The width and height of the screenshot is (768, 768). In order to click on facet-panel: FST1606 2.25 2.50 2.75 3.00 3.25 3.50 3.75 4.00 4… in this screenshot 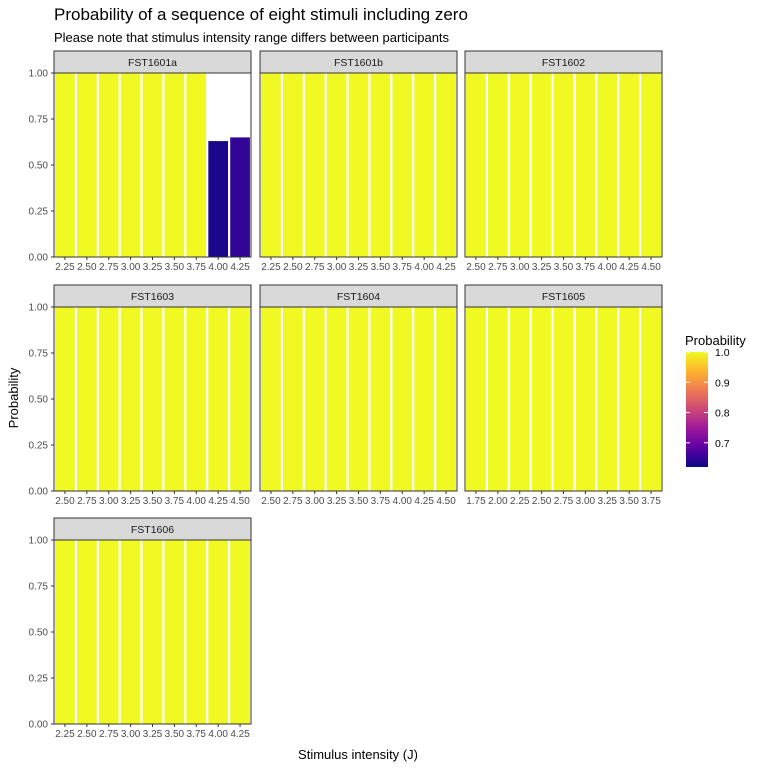, I will do `click(140, 628)`.